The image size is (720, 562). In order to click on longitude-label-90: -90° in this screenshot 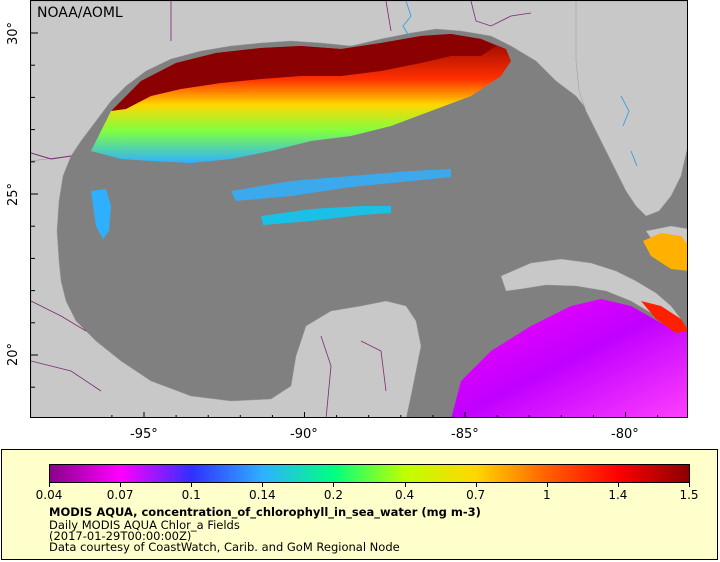, I will do `click(304, 434)`.